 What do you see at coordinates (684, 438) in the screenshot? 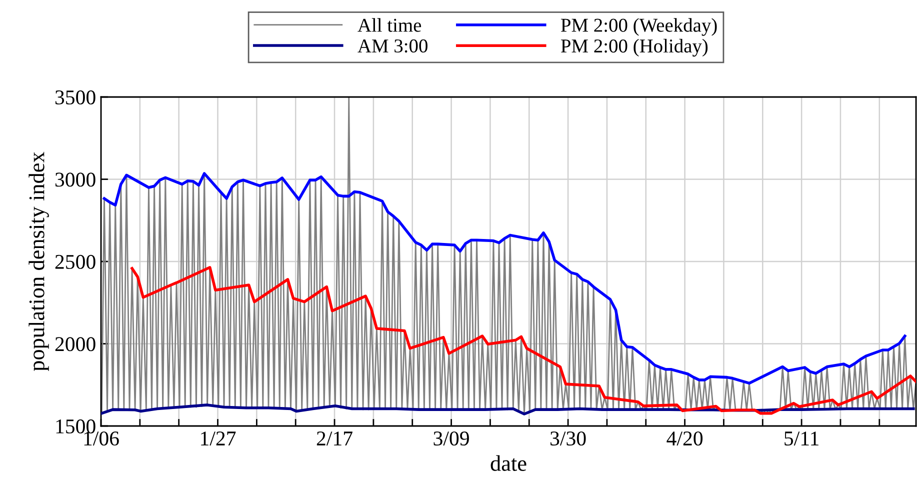
I see `x-tick-label: 4/20` at bounding box center [684, 438].